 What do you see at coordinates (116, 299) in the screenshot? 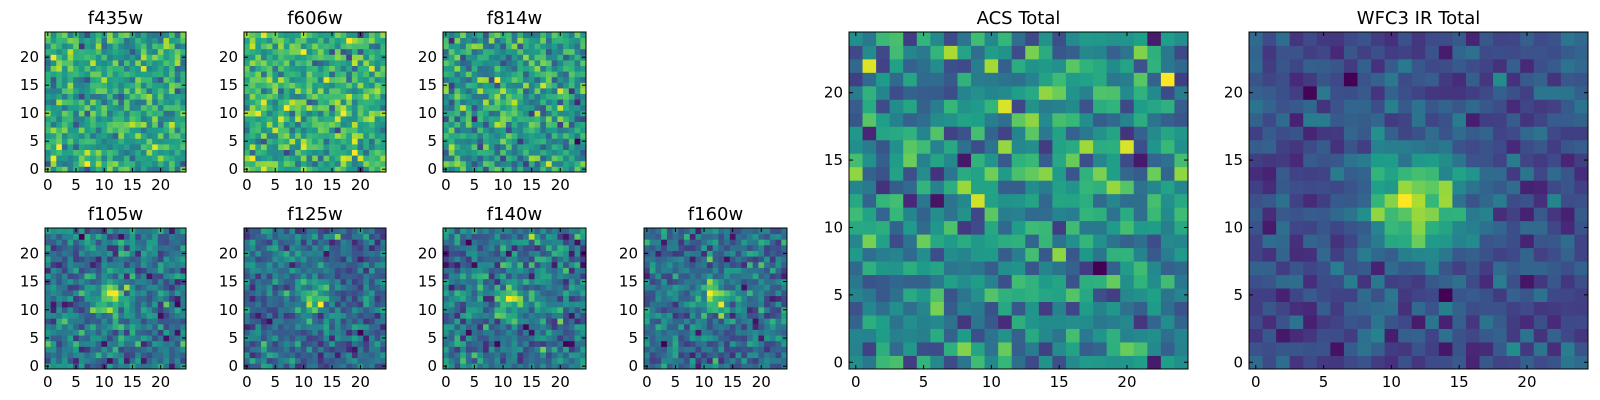
I see `heatmap-cells` at bounding box center [116, 299].